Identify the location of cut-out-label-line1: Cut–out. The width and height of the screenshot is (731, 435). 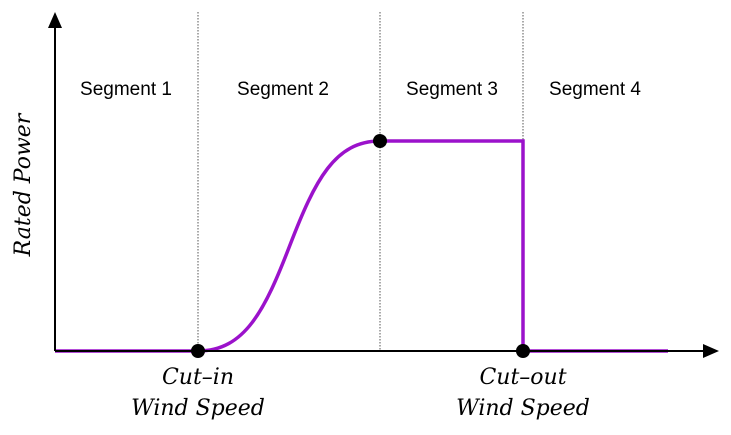
(522, 377).